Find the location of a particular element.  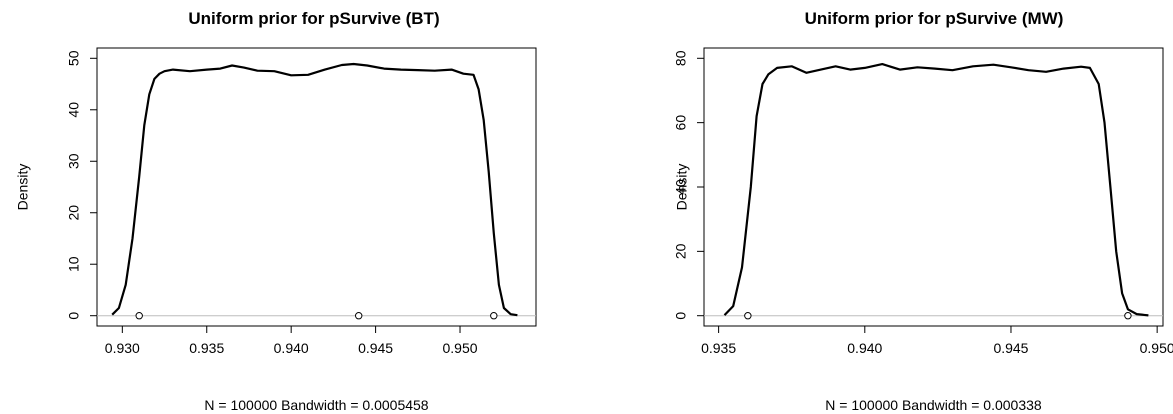

x-axis-label: N = 100000 Bandwidth = 0.000338 is located at coordinates (933, 405).